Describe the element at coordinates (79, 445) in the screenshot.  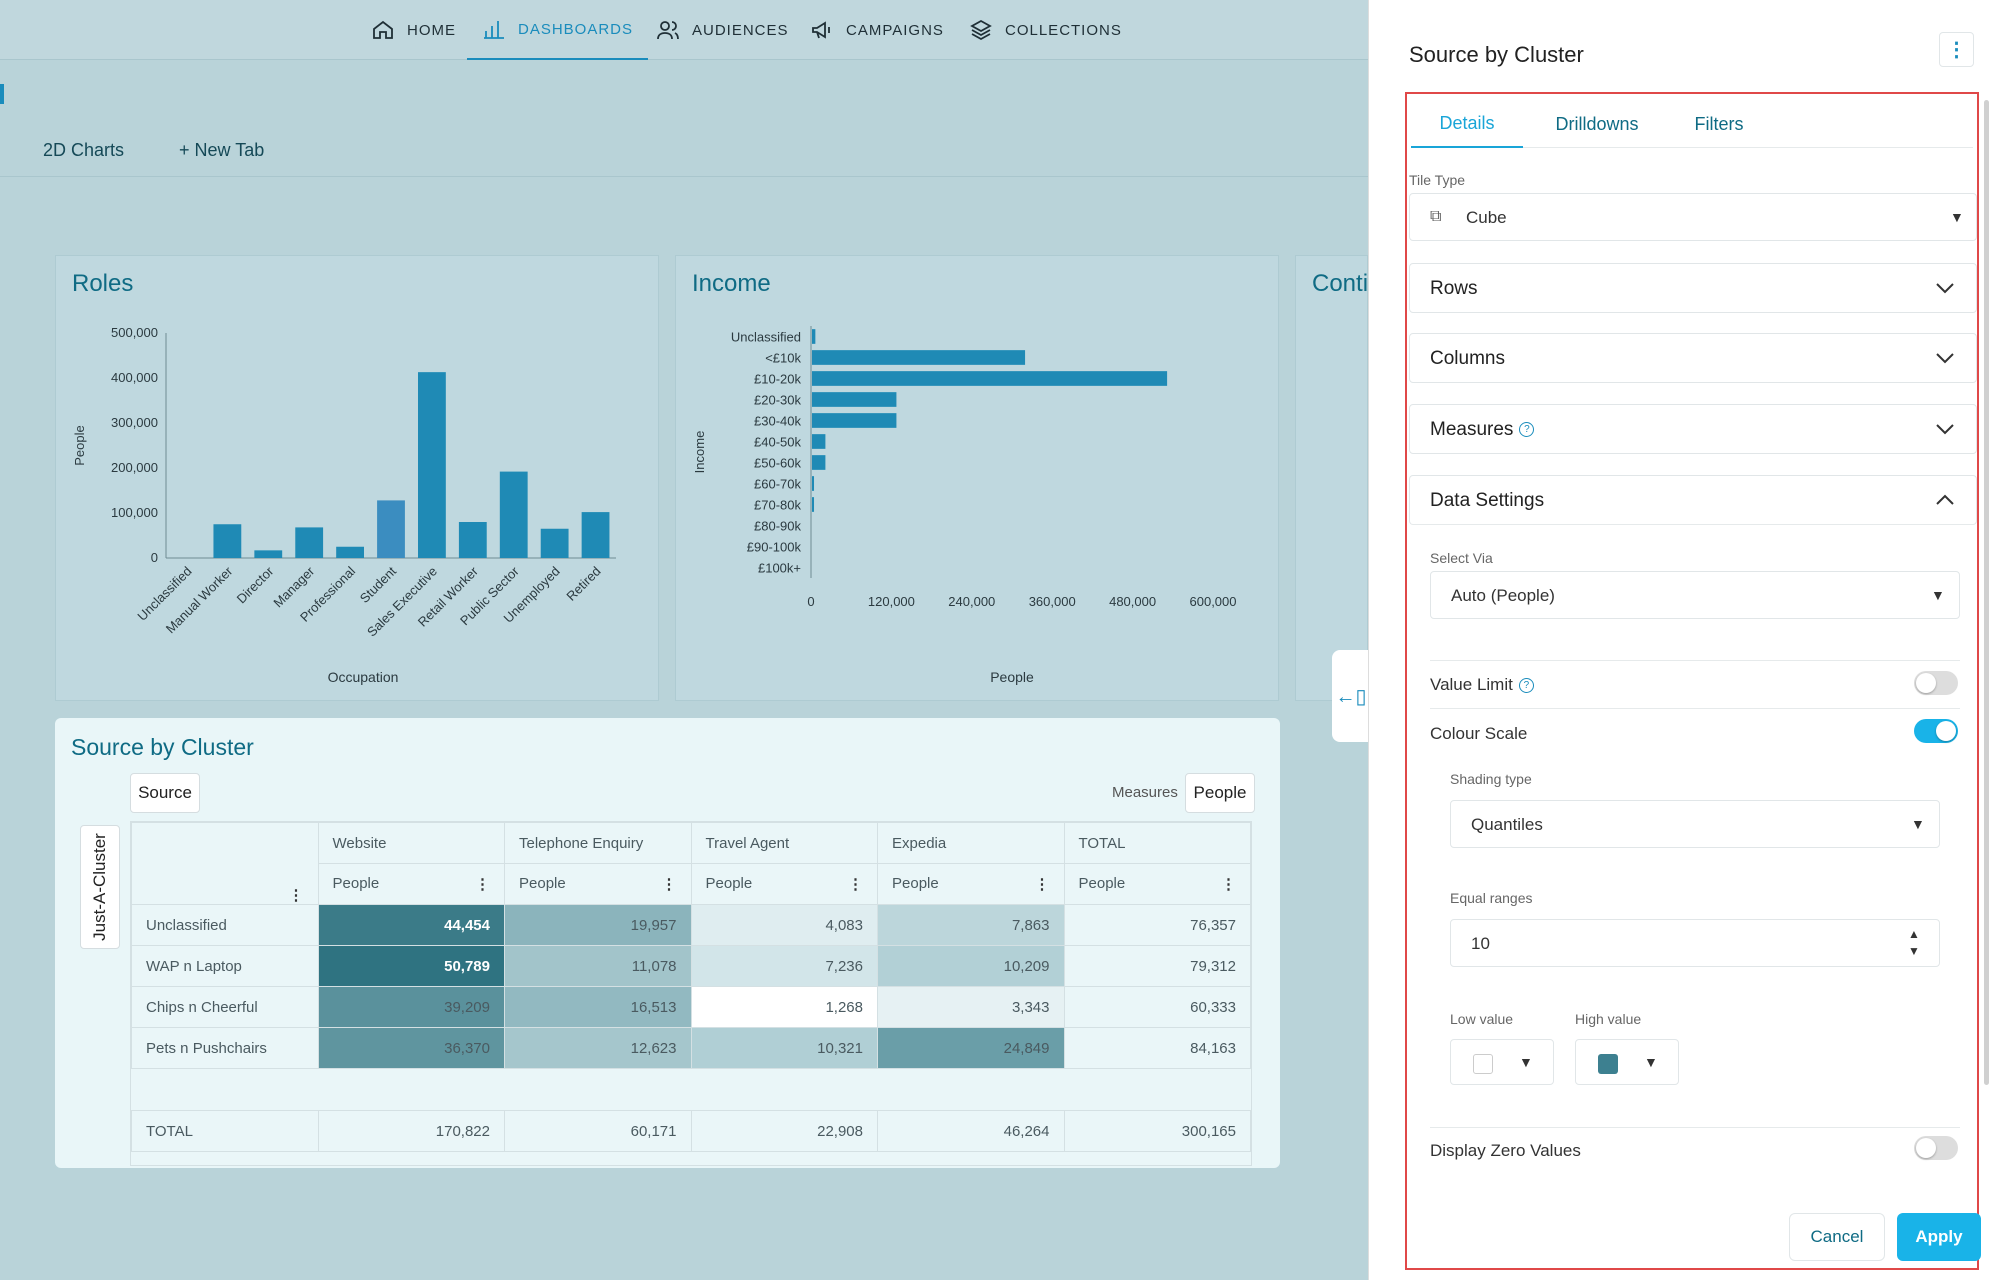
I see `y-axis-title: People` at that location.